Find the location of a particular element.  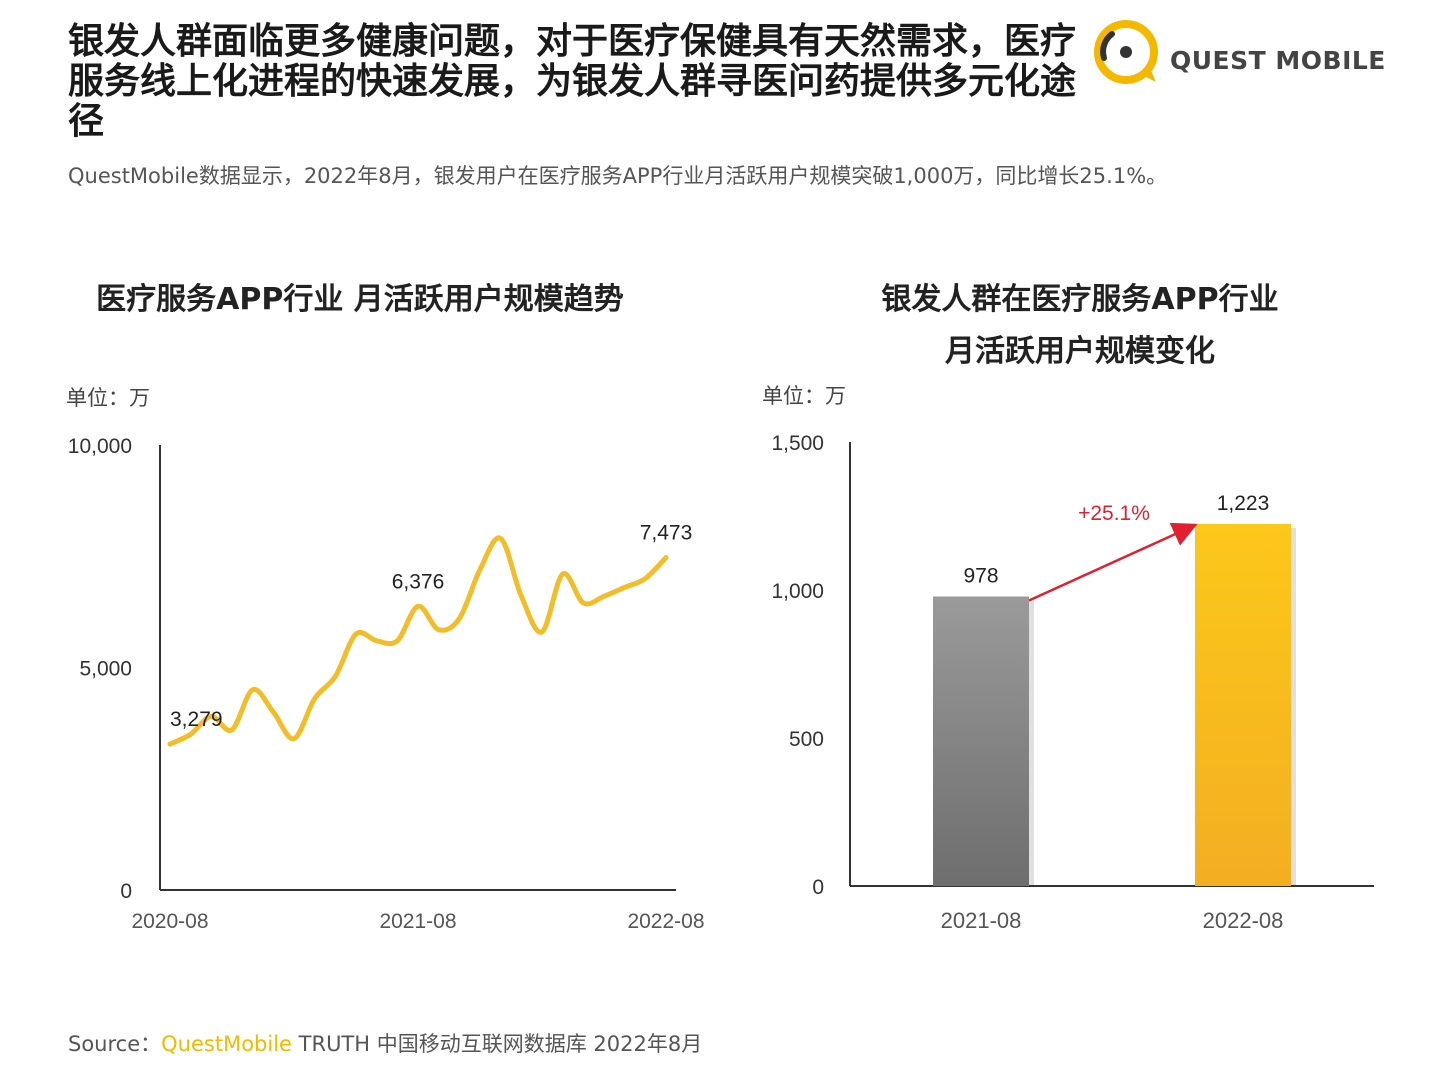

bar-chart-title-line1: 银发人群在医疗服务APP行业 is located at coordinates (1080, 299).